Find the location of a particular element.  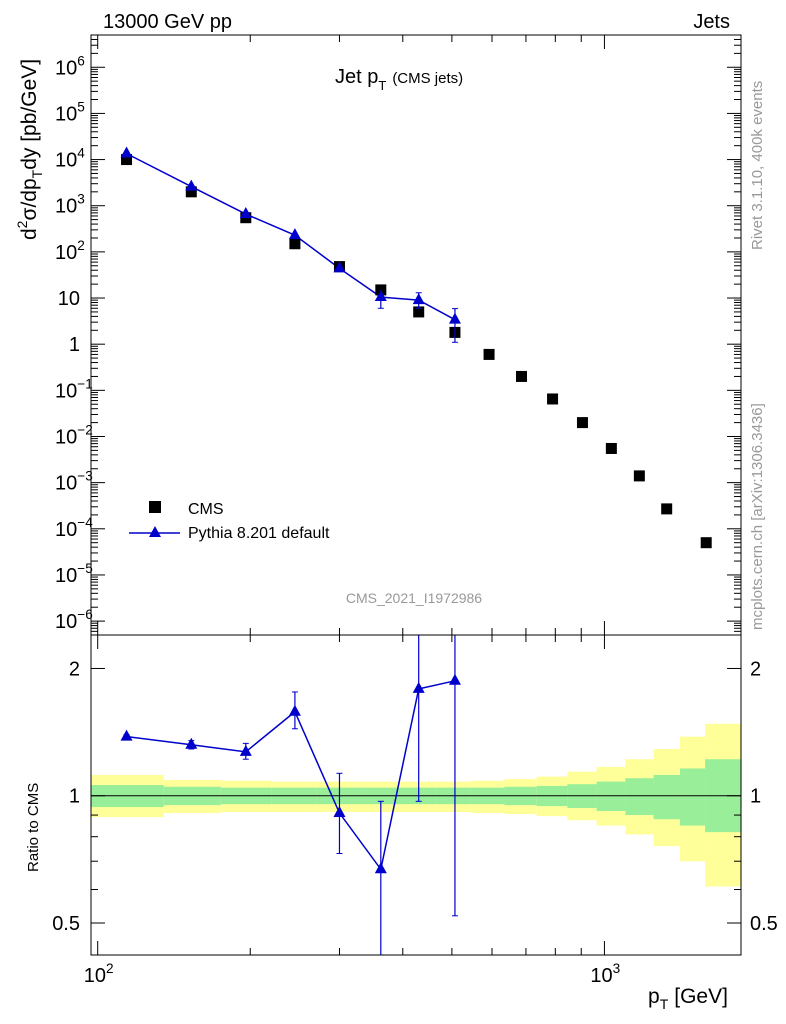

main-y-tick-label-2-base: 10 is located at coordinates (66, 161).